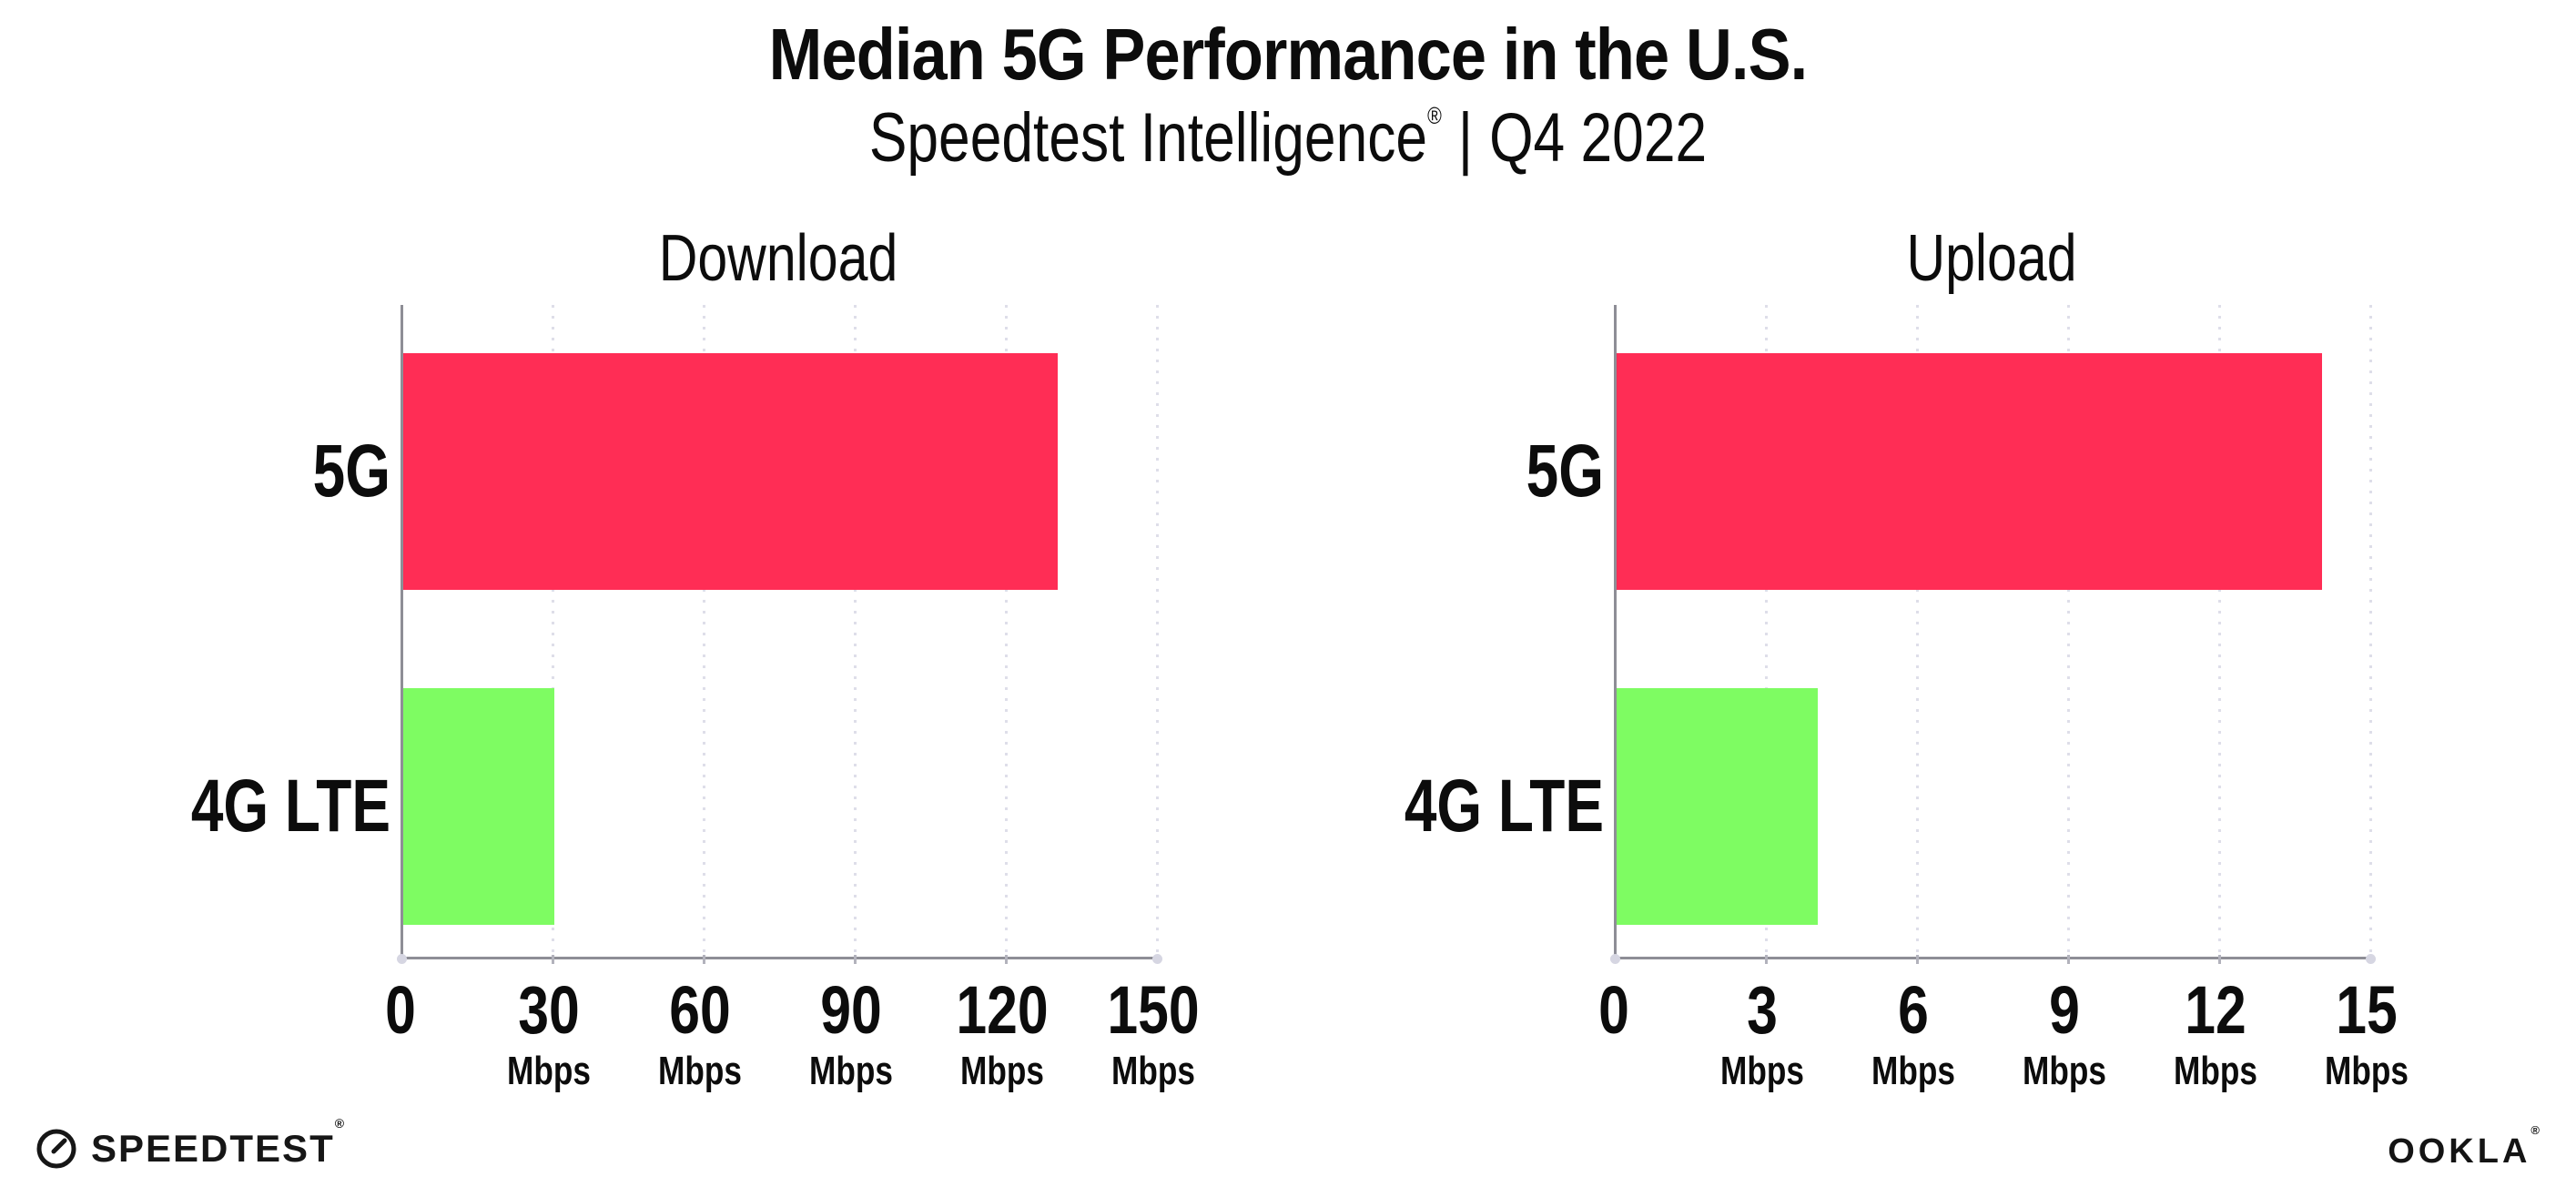  Describe the element at coordinates (1969, 472) in the screenshot. I see `bar-5g-upload` at that location.